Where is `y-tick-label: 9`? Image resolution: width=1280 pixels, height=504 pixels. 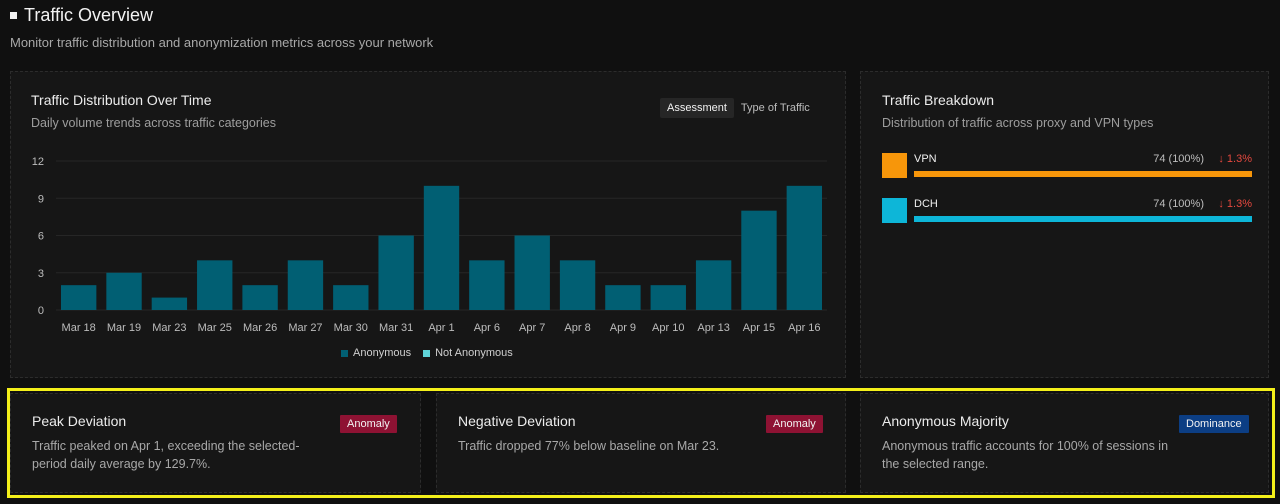 y-tick-label: 9 is located at coordinates (41, 199).